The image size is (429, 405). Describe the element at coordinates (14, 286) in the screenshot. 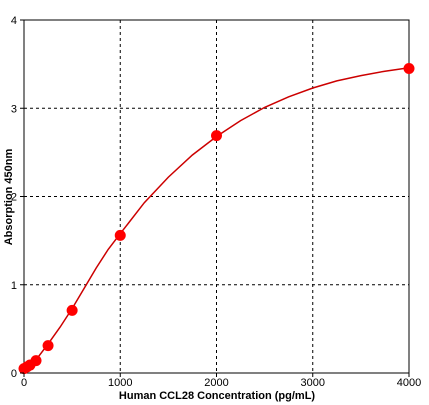

I see `y-tick-label: 1` at that location.